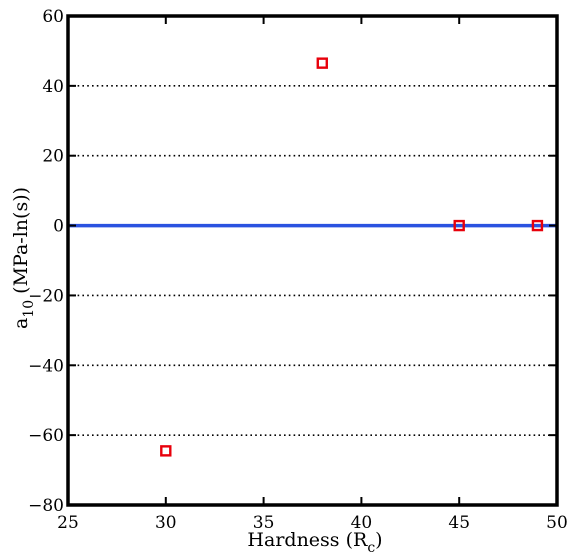  Describe the element at coordinates (557, 523) in the screenshot. I see `x-tick-label: 50` at that location.